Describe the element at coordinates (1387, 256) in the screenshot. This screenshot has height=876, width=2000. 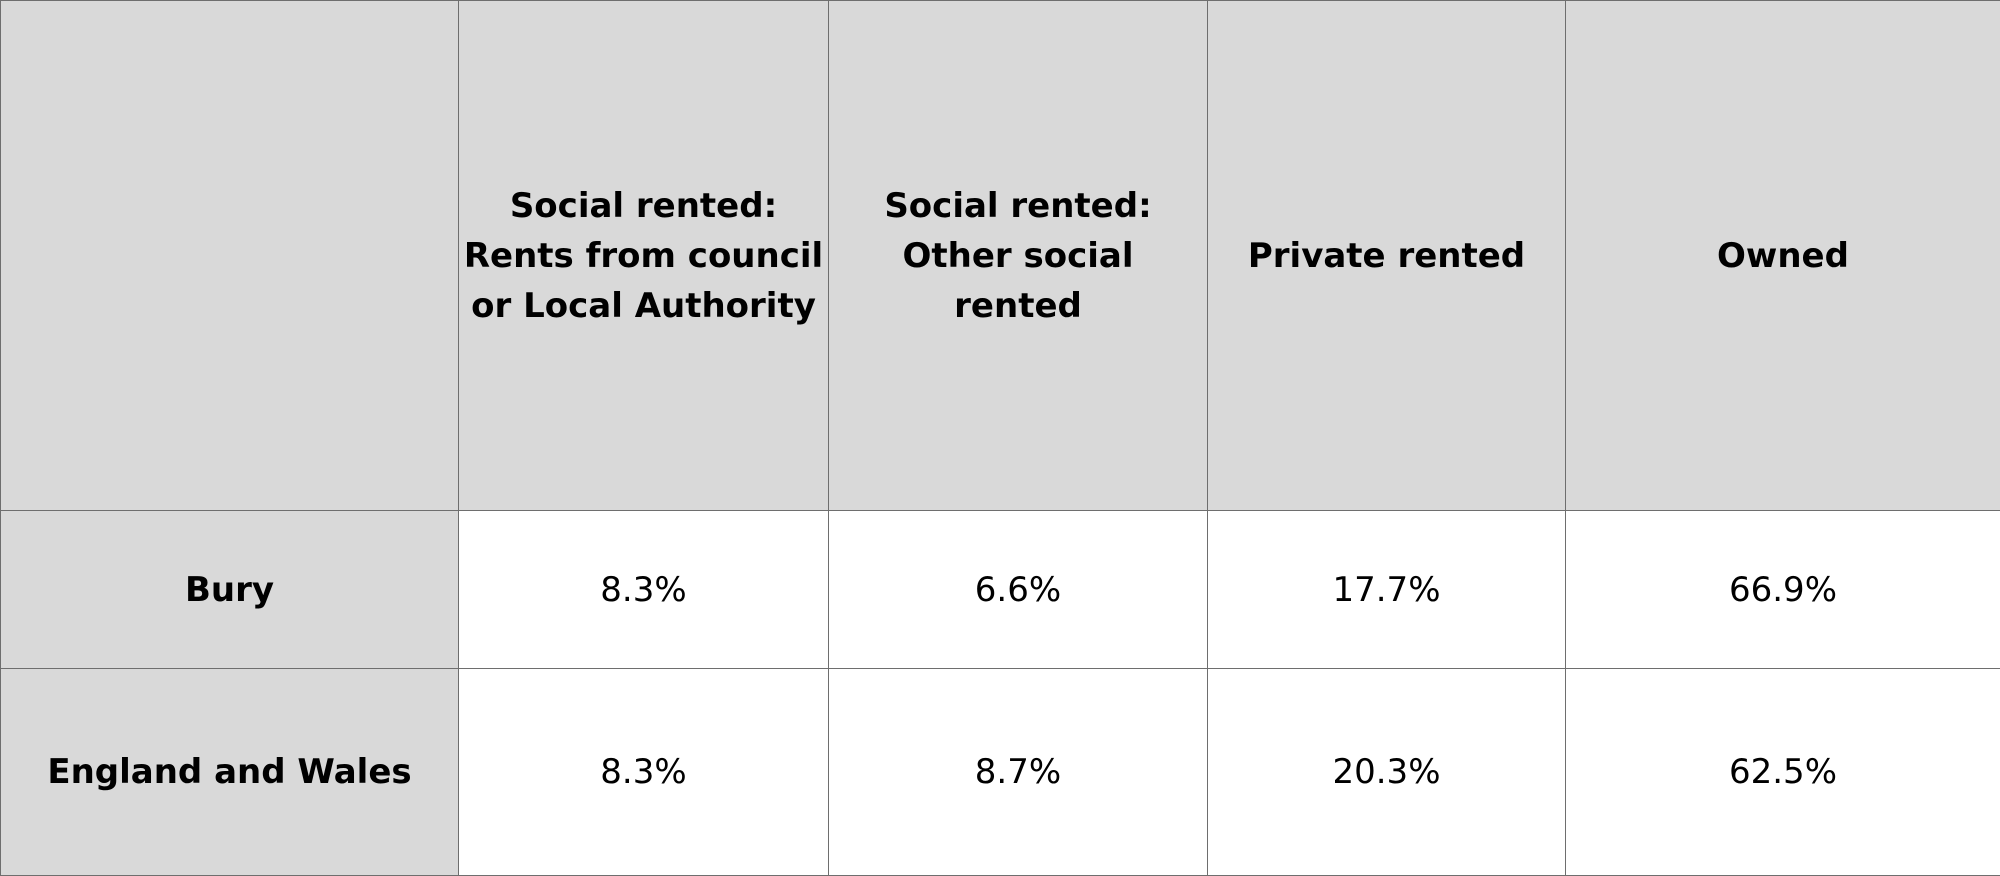
I see `column-header-private-rented: Private rented` at that location.